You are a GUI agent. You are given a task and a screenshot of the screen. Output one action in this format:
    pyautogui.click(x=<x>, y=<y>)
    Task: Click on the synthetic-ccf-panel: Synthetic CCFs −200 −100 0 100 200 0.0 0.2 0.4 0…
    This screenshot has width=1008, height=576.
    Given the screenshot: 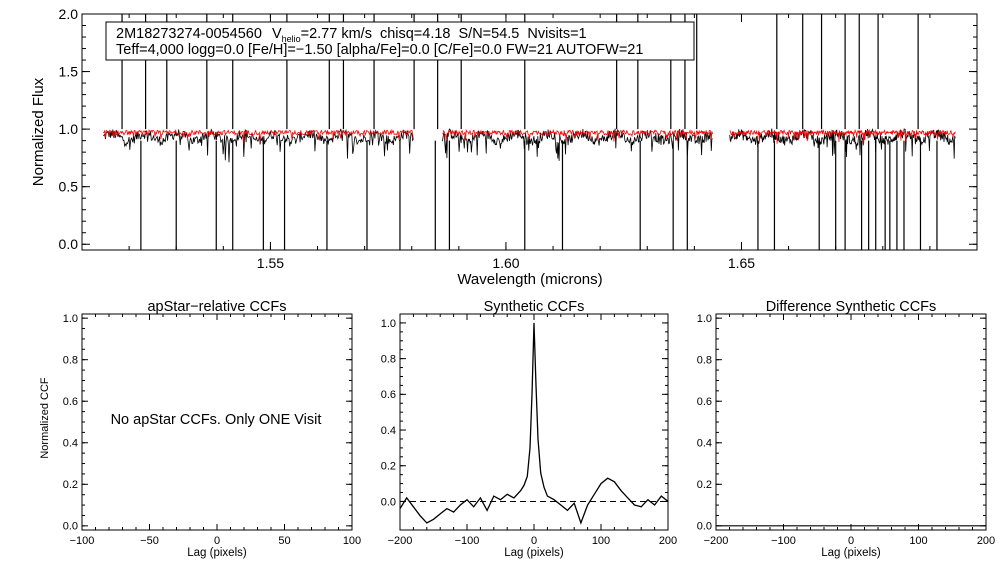 What is the action you would take?
    pyautogui.click(x=529, y=429)
    